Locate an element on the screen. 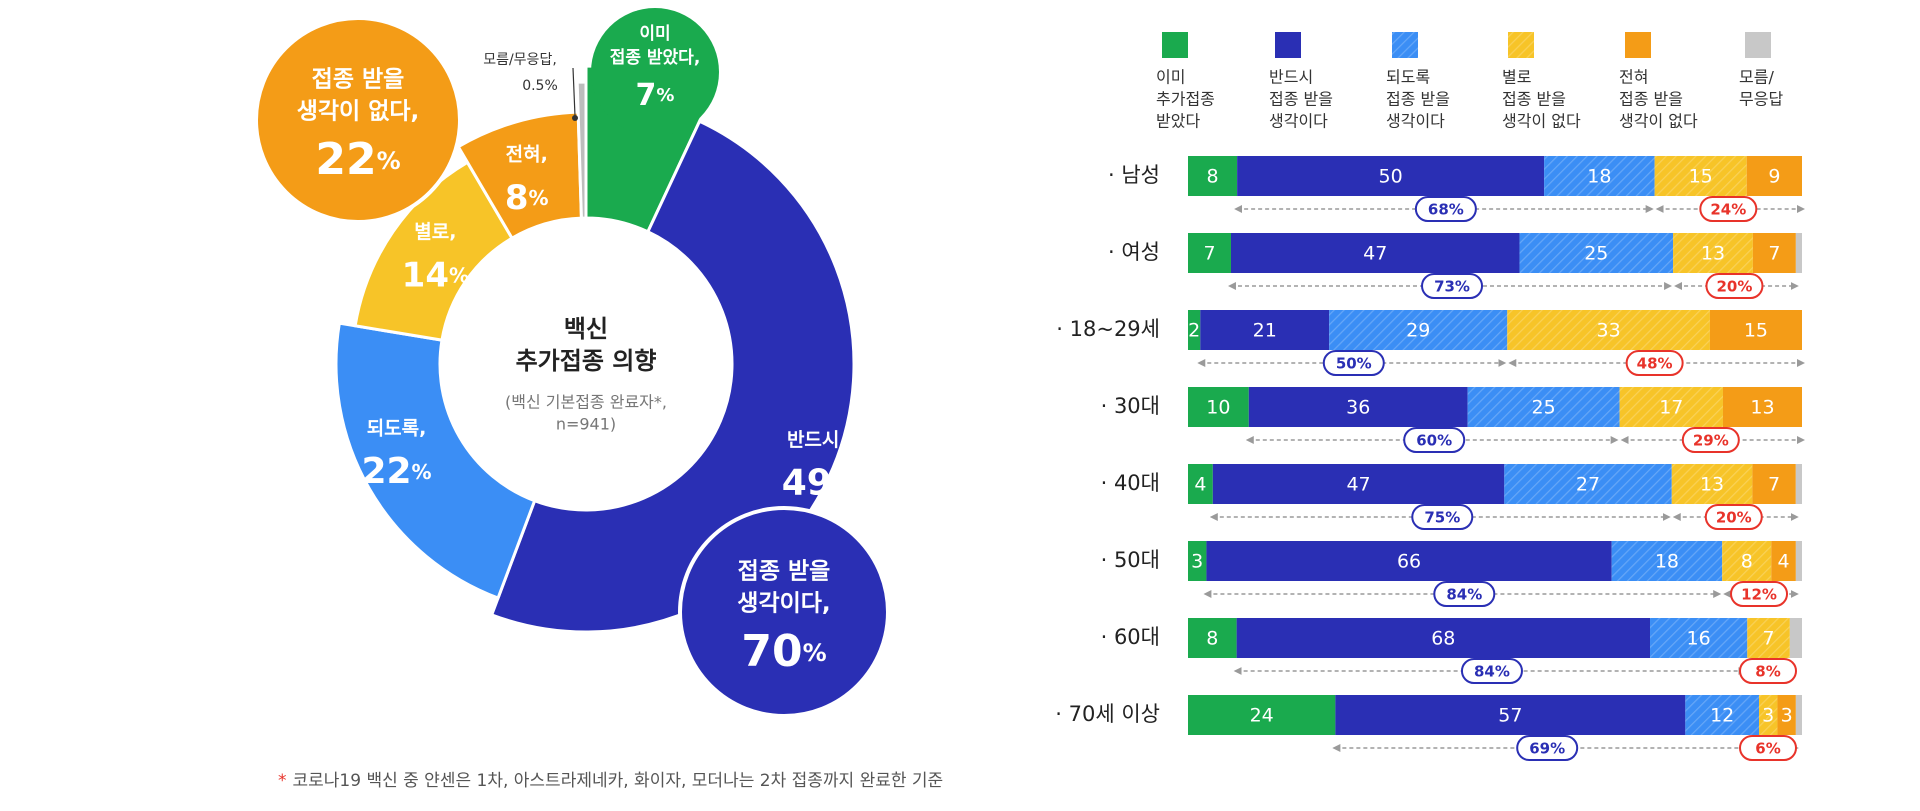 This screenshot has height=811, width=1920. bar-value: 33 is located at coordinates (1608, 331).